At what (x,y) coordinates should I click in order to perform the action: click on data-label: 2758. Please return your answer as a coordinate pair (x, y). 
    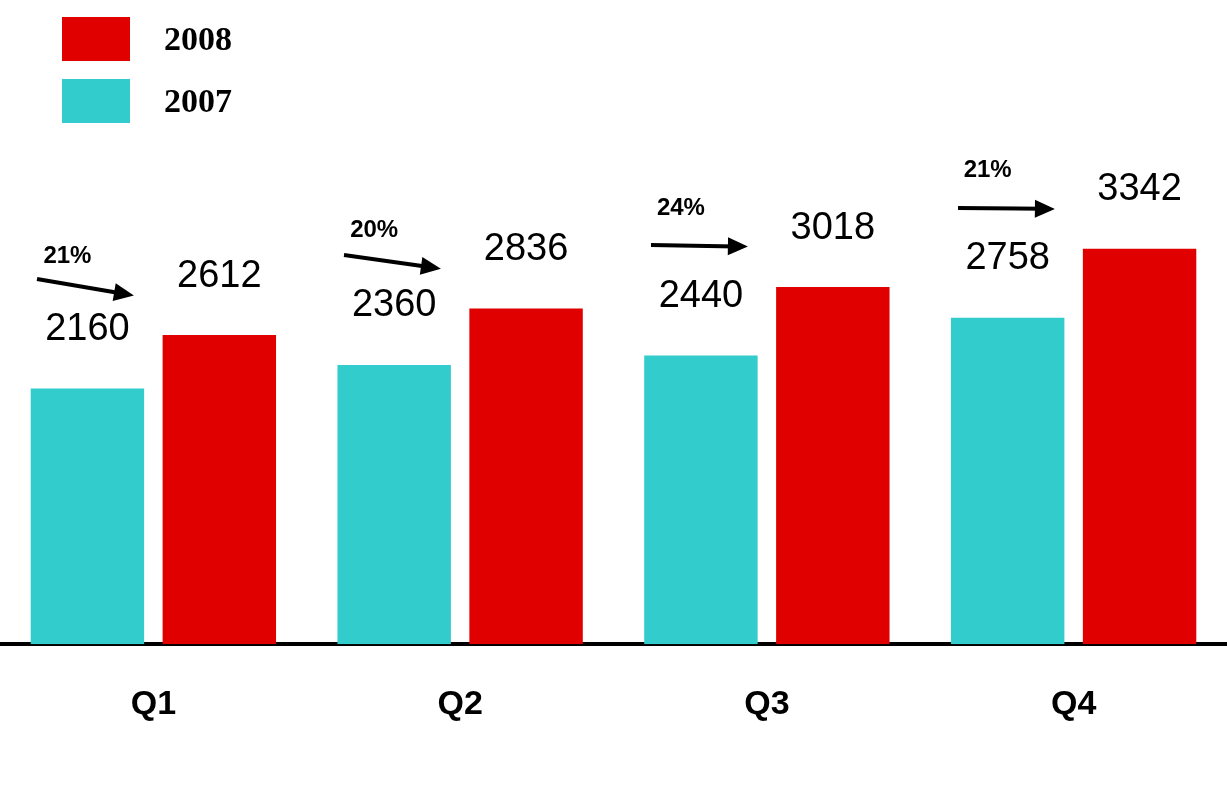
    Looking at the image, I should click on (1007, 256).